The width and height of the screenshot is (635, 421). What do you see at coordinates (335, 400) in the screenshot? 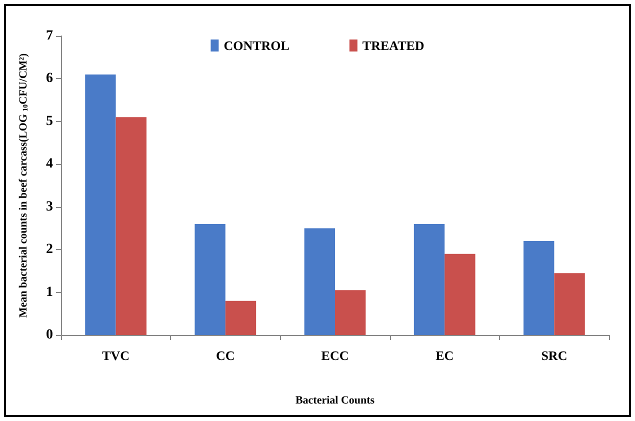
I see `x-axis-title: Bacterial Counts` at bounding box center [335, 400].